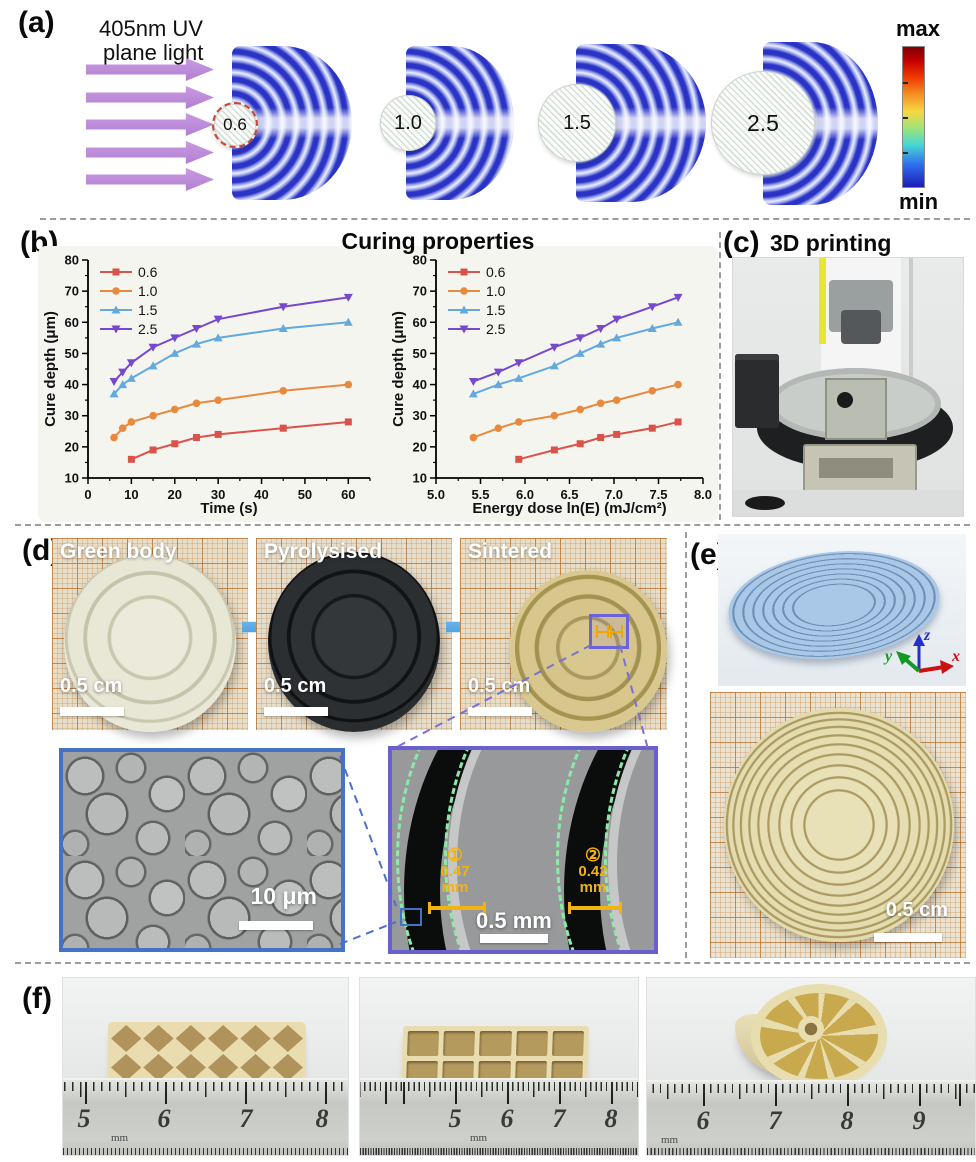  Describe the element at coordinates (593, 888) in the screenshot. I see `measure-unit: mm` at that location.